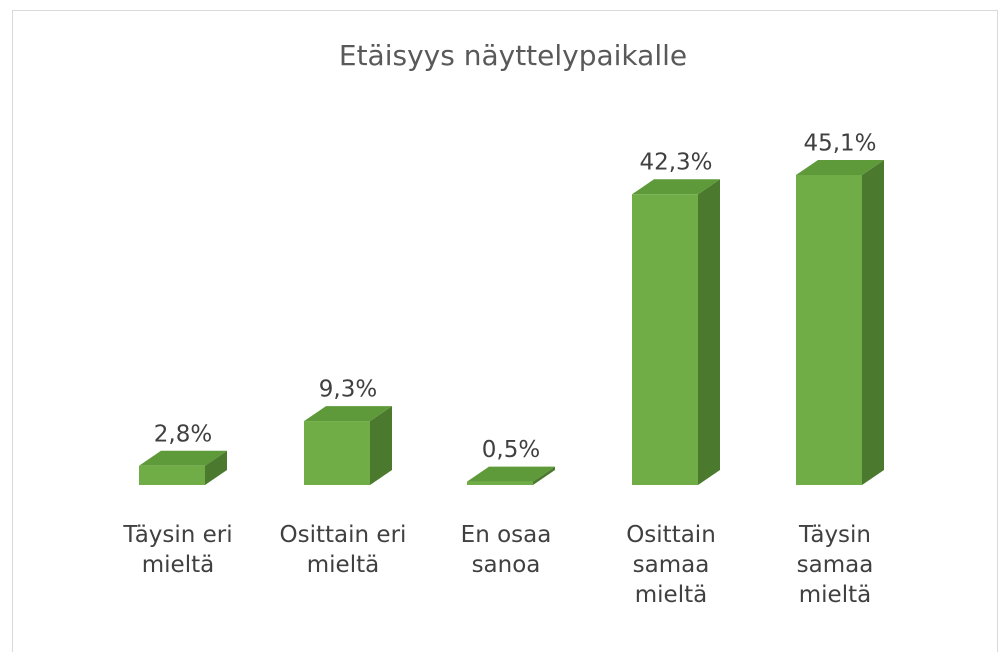 The height and width of the screenshot is (652, 1005). What do you see at coordinates (178, 550) in the screenshot?
I see `x-tick-label: Täysin eri mieltä` at bounding box center [178, 550].